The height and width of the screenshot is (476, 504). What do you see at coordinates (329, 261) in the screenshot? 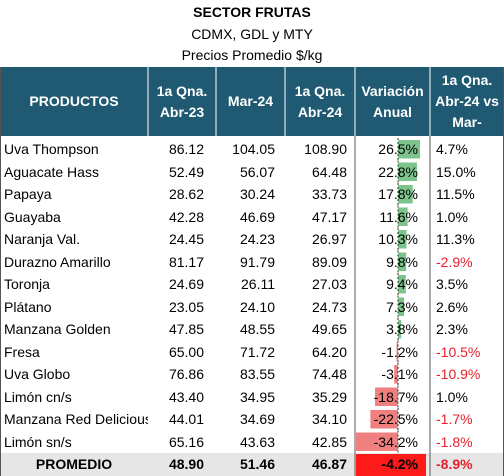
I see `price-abr24: 89.09` at bounding box center [329, 261].